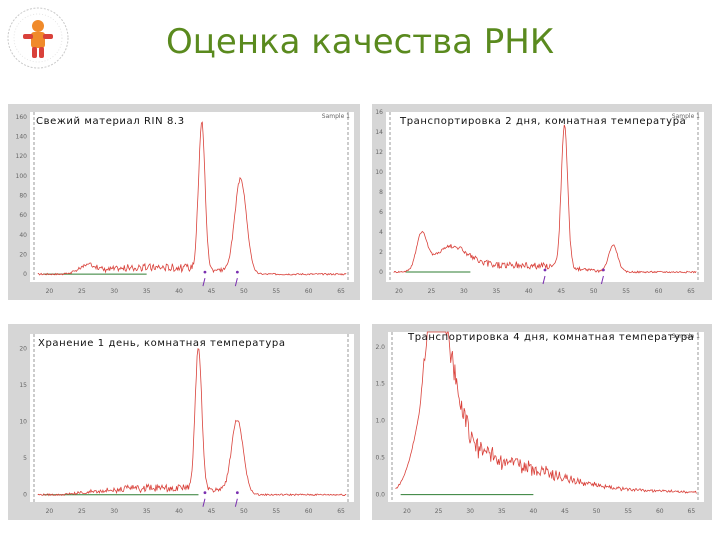  Describe the element at coordinates (22, 117) in the screenshot. I see `y-tick-label: 160` at that location.